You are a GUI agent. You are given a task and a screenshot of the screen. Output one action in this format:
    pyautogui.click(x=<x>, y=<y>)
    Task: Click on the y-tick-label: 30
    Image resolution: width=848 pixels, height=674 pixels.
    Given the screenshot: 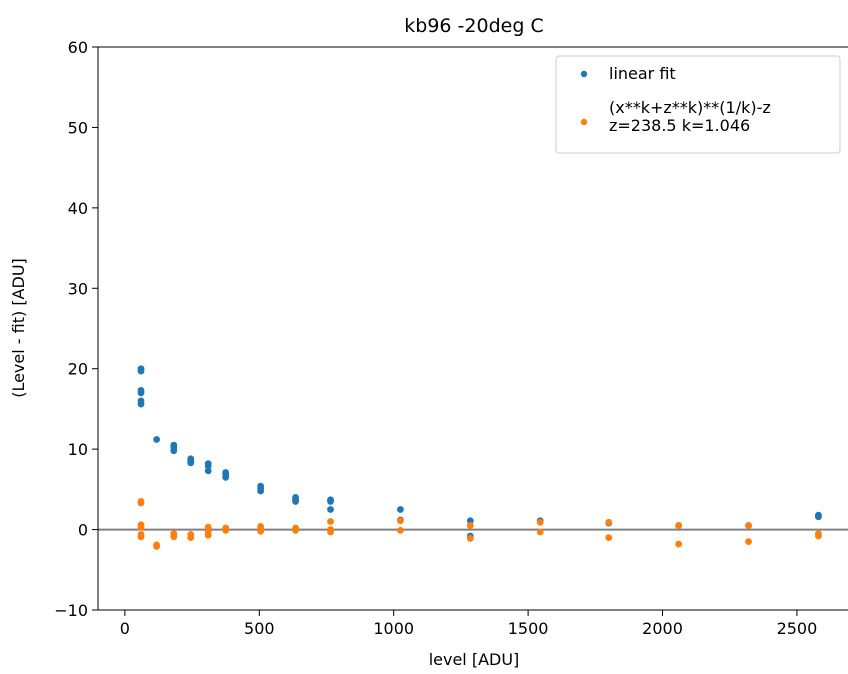 What is the action you would take?
    pyautogui.click(x=78, y=288)
    